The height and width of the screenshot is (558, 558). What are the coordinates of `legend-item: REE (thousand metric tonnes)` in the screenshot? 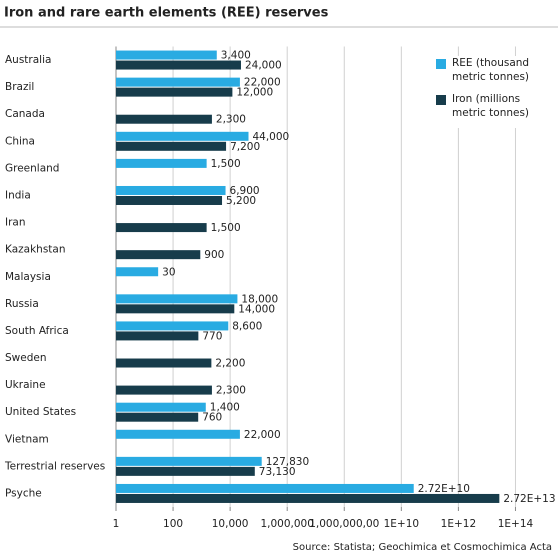 It's located at (494, 70).